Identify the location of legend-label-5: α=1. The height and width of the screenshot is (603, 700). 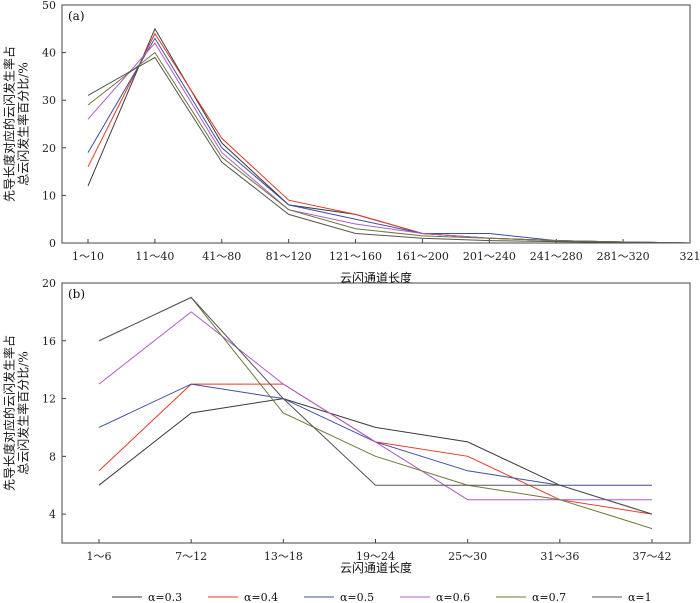
(640, 597).